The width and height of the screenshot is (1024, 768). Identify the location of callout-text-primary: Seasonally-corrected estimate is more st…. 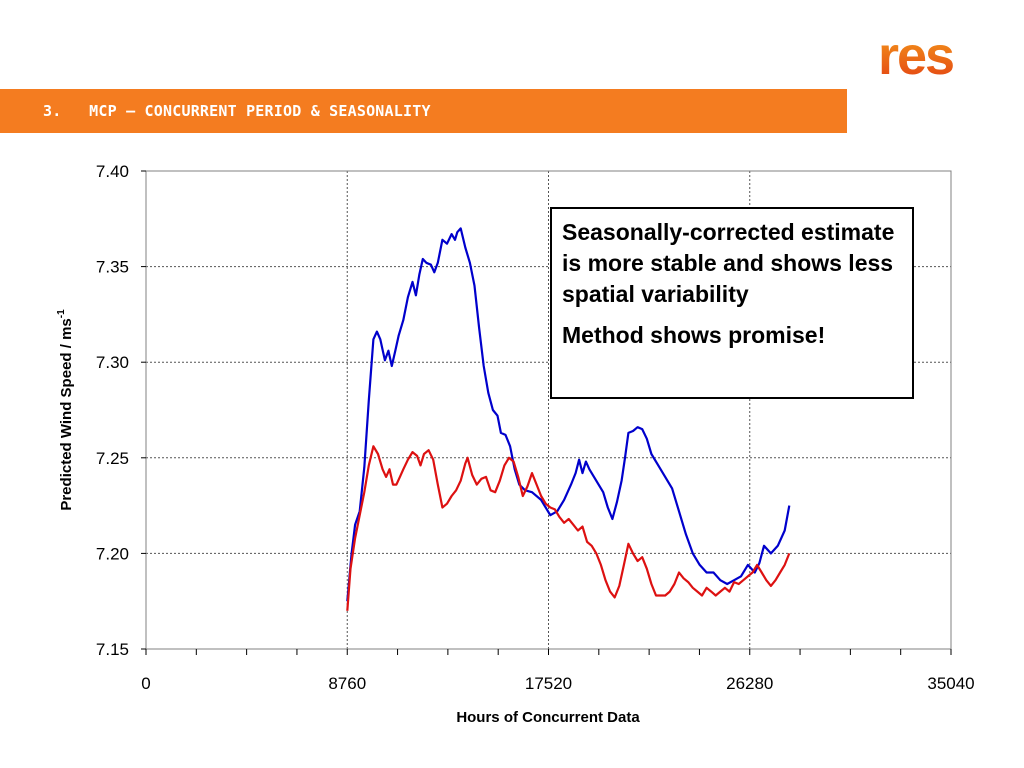
(728, 263).